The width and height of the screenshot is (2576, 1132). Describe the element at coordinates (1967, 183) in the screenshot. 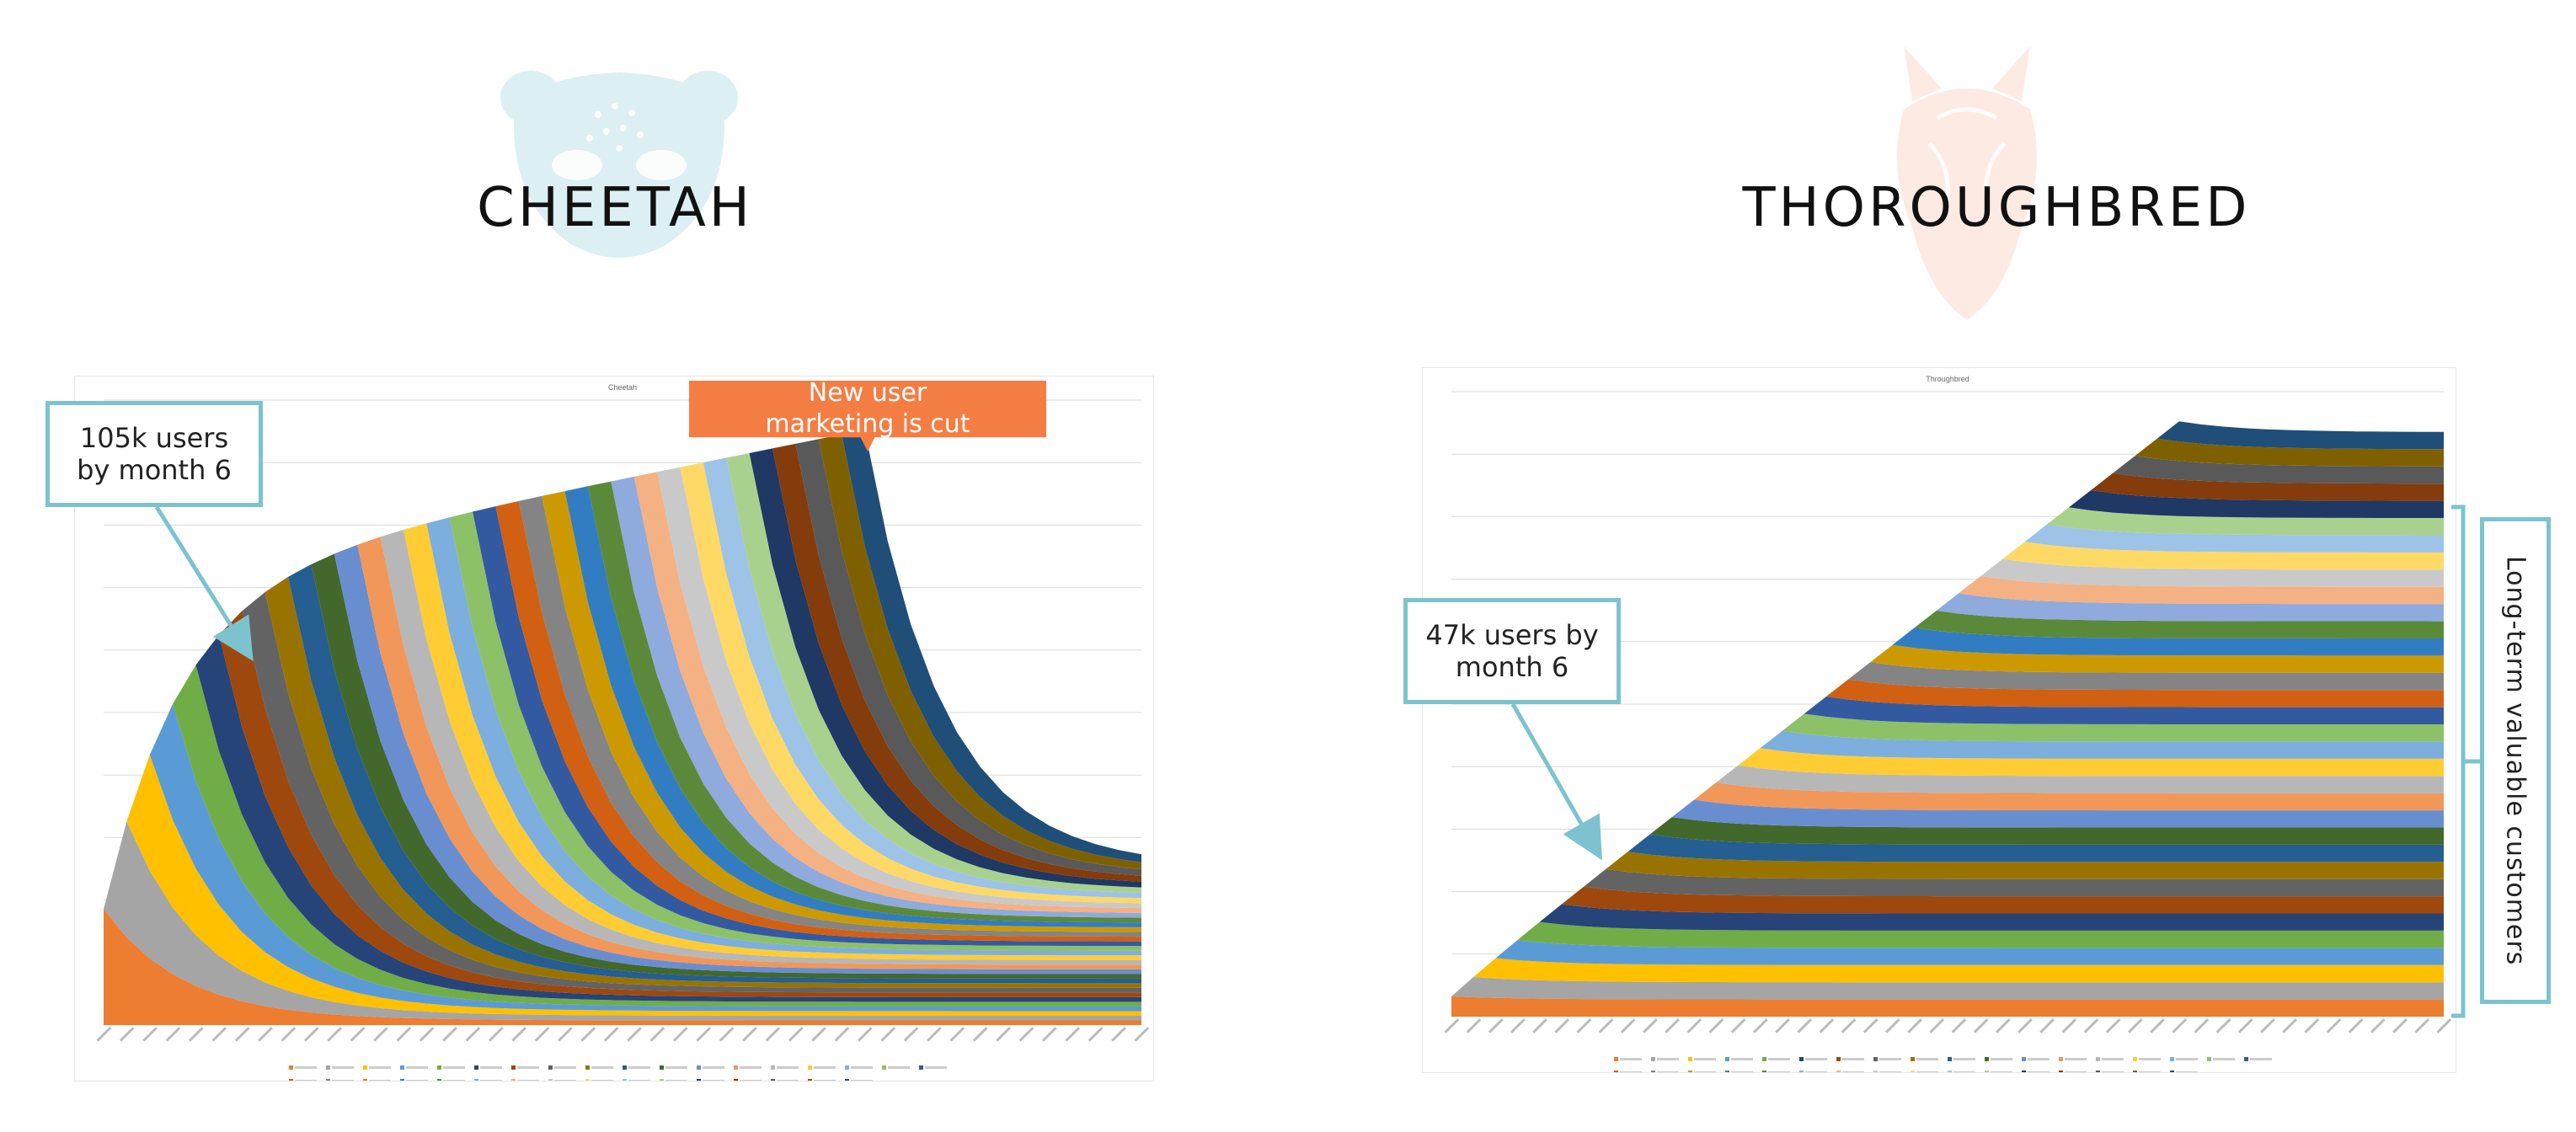

I see `horse-head-icon` at that location.